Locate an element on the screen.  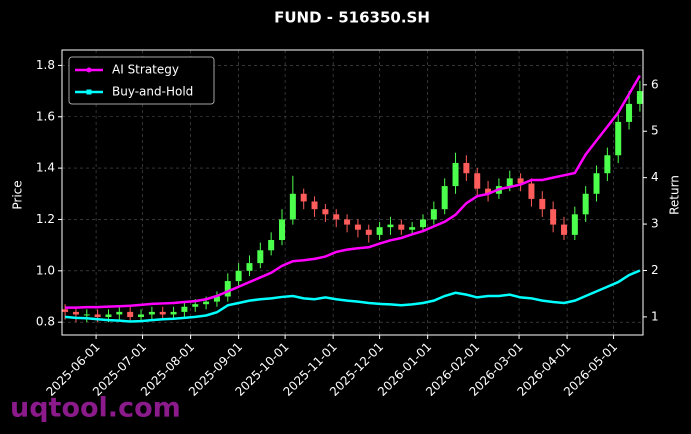
legend-box is located at coordinates (141, 80).